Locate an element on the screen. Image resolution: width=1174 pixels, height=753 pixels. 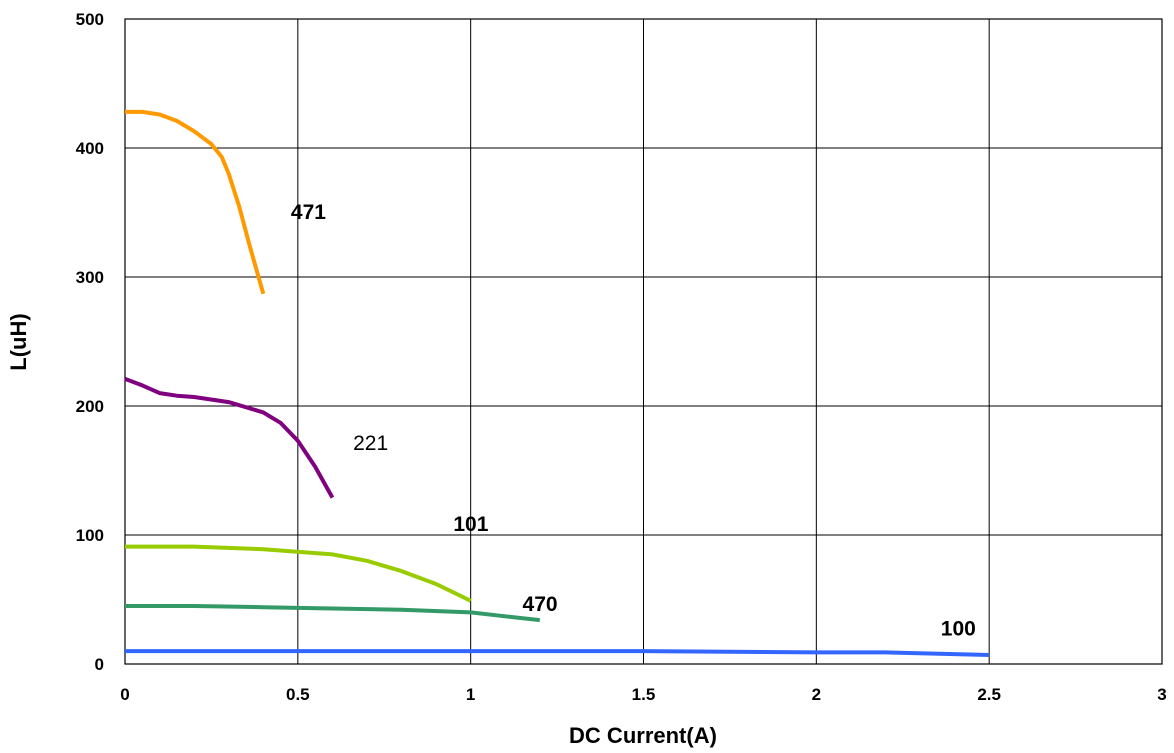
x-tick-label: 2 is located at coordinates (816, 694).